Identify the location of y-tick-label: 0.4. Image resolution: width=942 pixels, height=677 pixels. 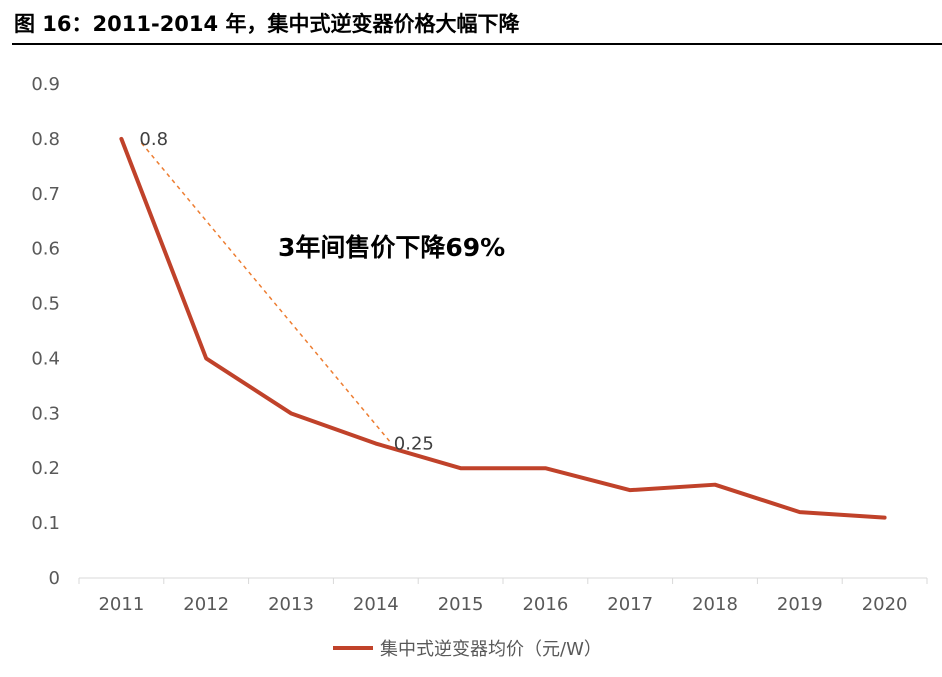
(45, 358).